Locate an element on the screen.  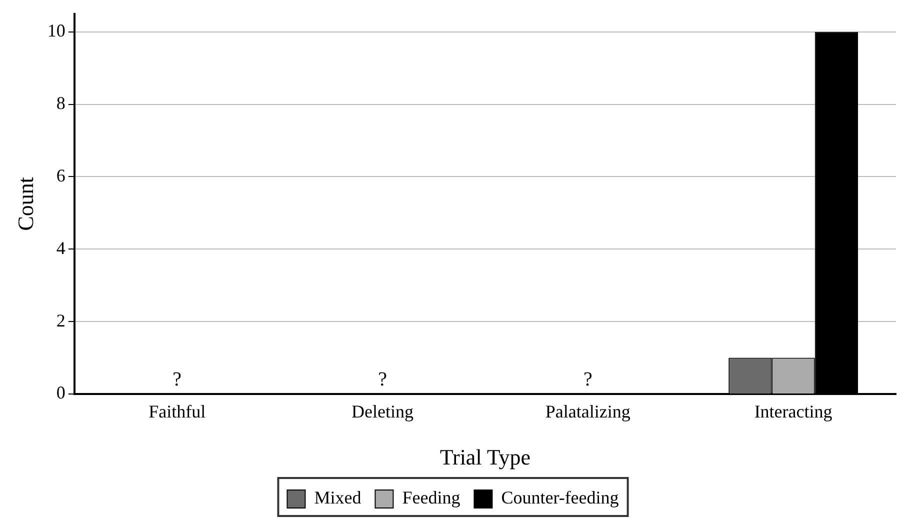
y-axis-title: Count is located at coordinates (25, 204).